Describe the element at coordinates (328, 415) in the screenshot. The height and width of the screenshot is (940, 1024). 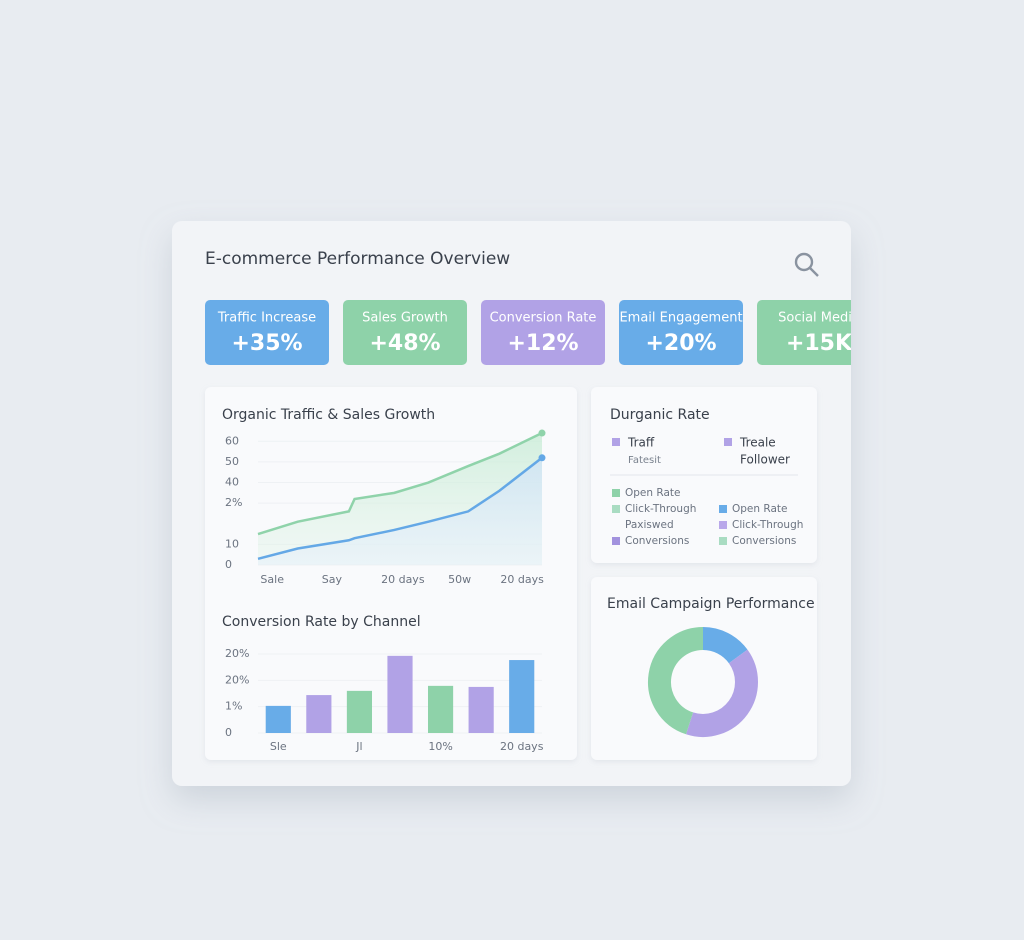
I see `chart-title: Organic Traffic & Sales Growth` at that location.